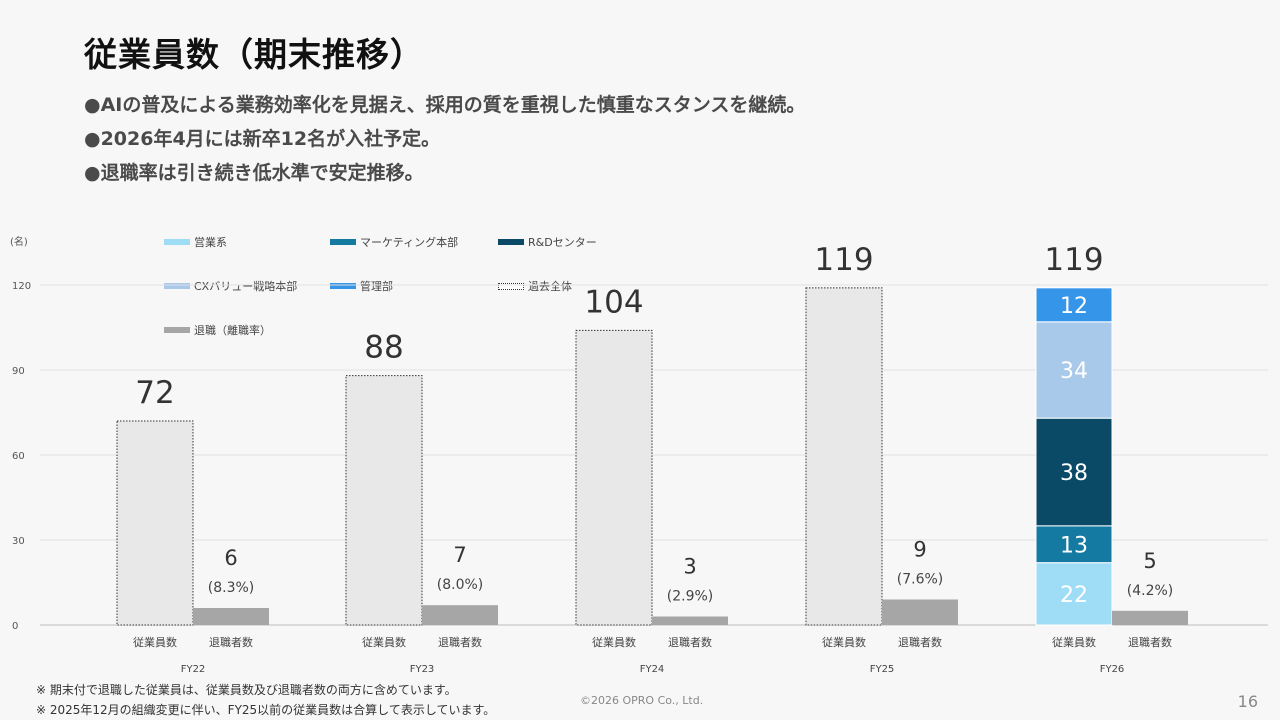 Image resolution: width=1280 pixels, height=720 pixels. I want to click on legend-item-past-total: 過去全体, so click(535, 286).